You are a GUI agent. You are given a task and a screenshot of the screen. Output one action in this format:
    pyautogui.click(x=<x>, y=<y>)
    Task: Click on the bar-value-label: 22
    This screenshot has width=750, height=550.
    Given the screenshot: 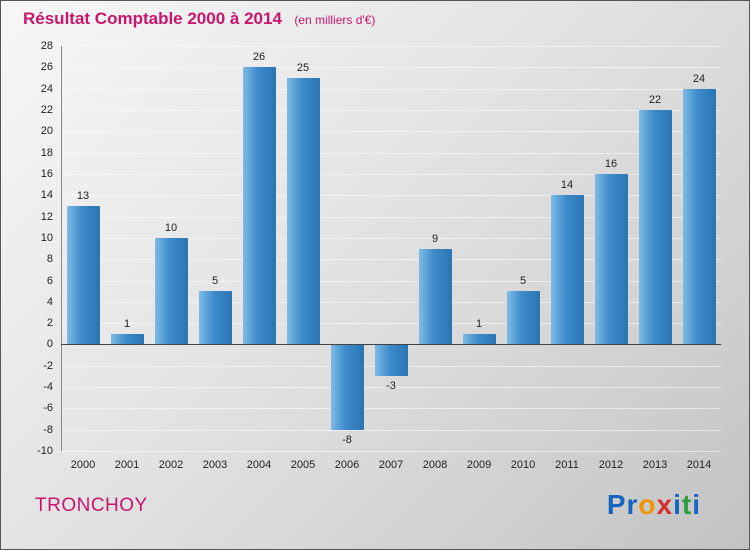 What is the action you would take?
    pyautogui.click(x=655, y=99)
    